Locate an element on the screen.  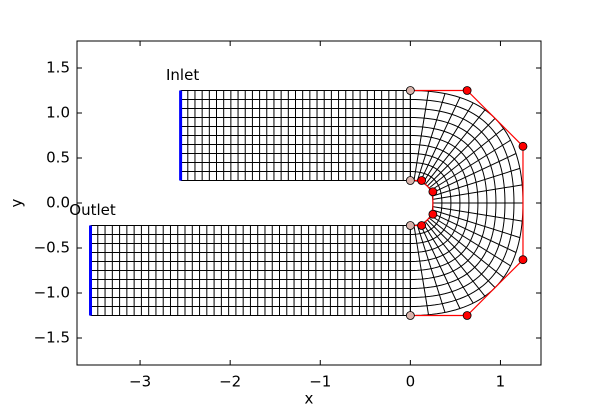
y-tick-label: −0.5 is located at coordinates (52, 248).